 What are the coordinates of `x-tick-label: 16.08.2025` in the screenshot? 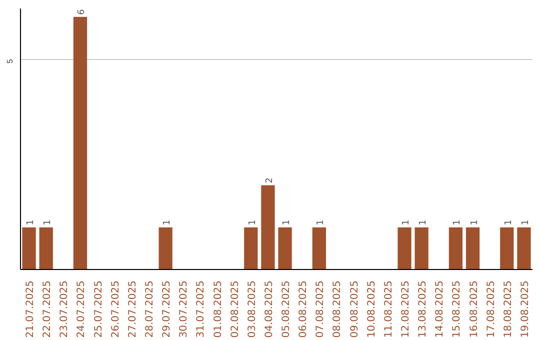 It's located at (474, 309).